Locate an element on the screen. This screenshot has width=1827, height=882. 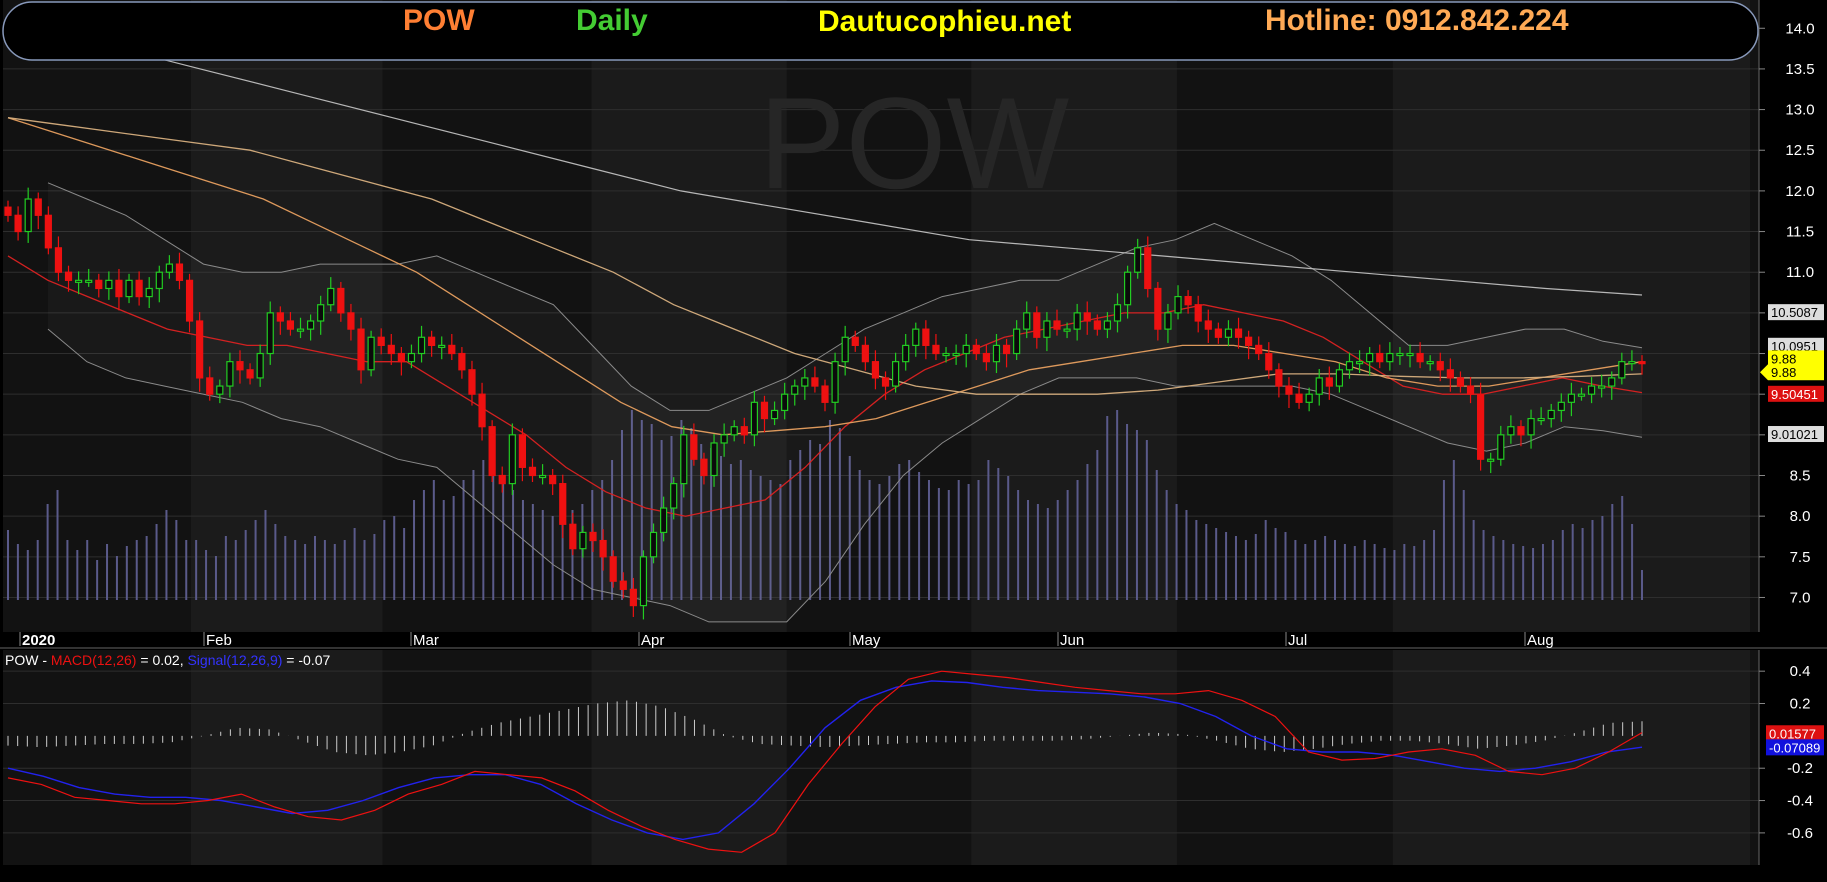
macd-tick-label: 0.2 is located at coordinates (1800, 704).